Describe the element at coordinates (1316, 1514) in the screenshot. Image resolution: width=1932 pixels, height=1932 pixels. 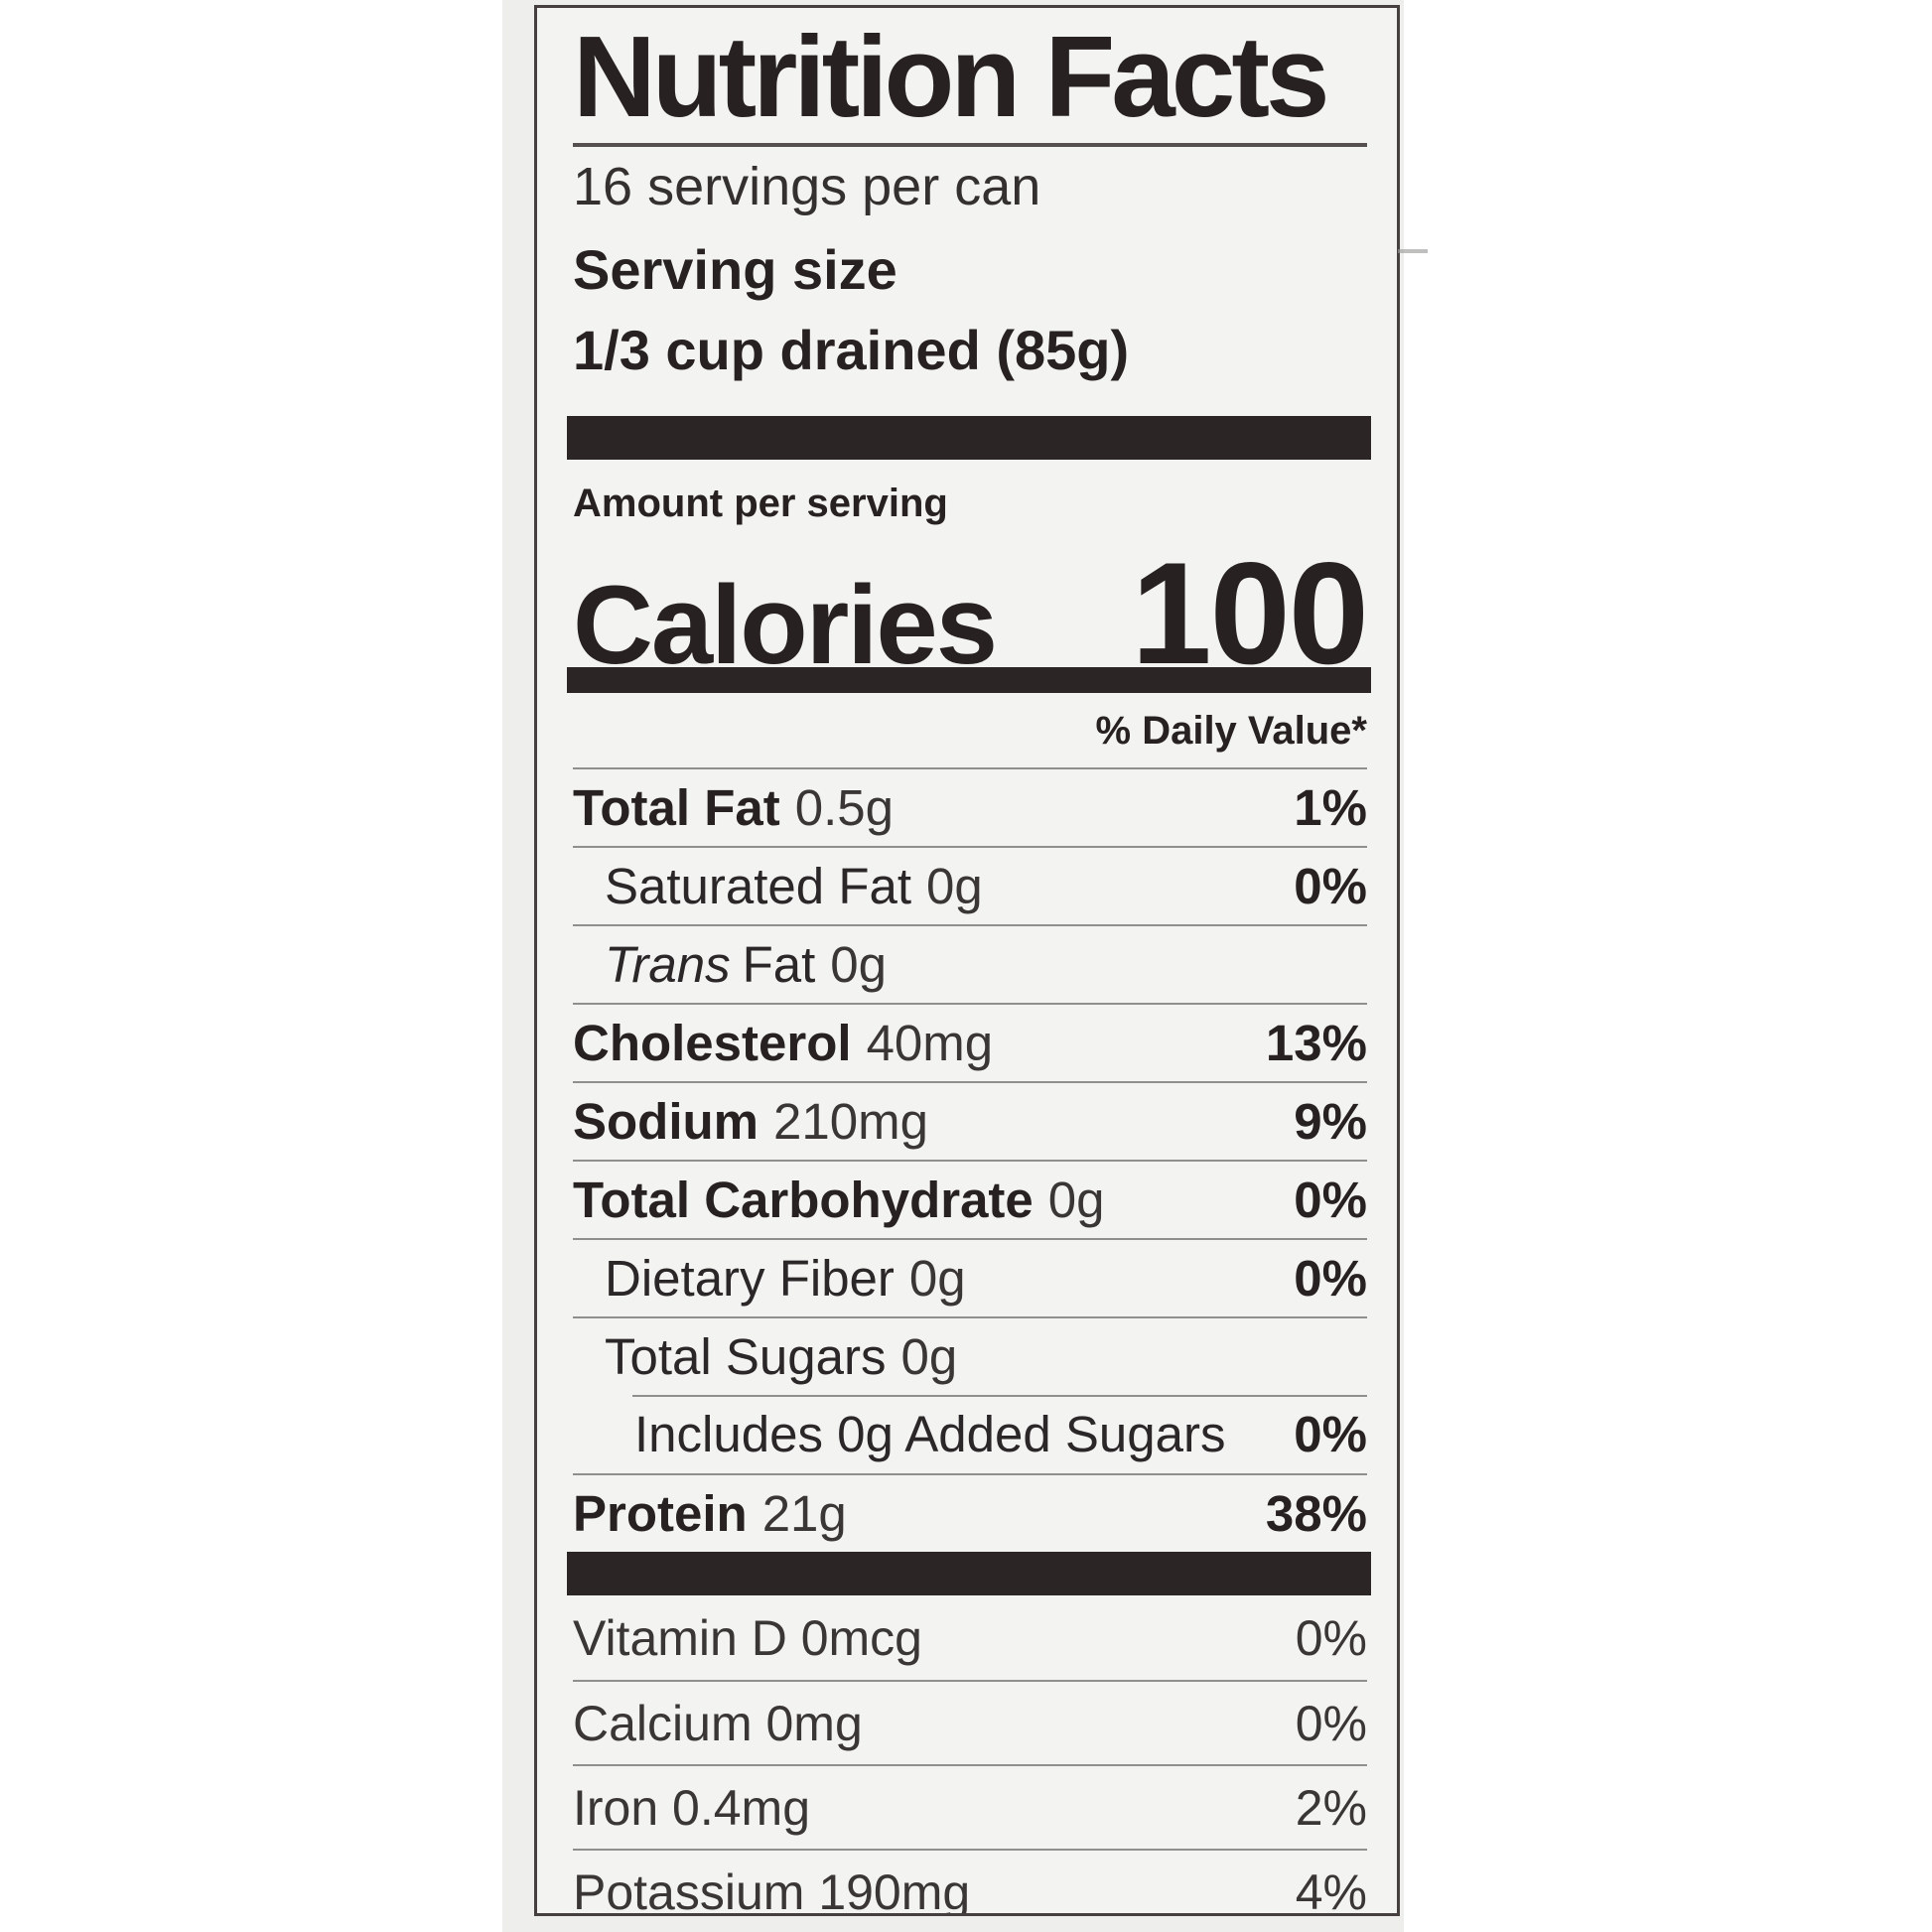
I see `nutrient-percent: 38%` at that location.